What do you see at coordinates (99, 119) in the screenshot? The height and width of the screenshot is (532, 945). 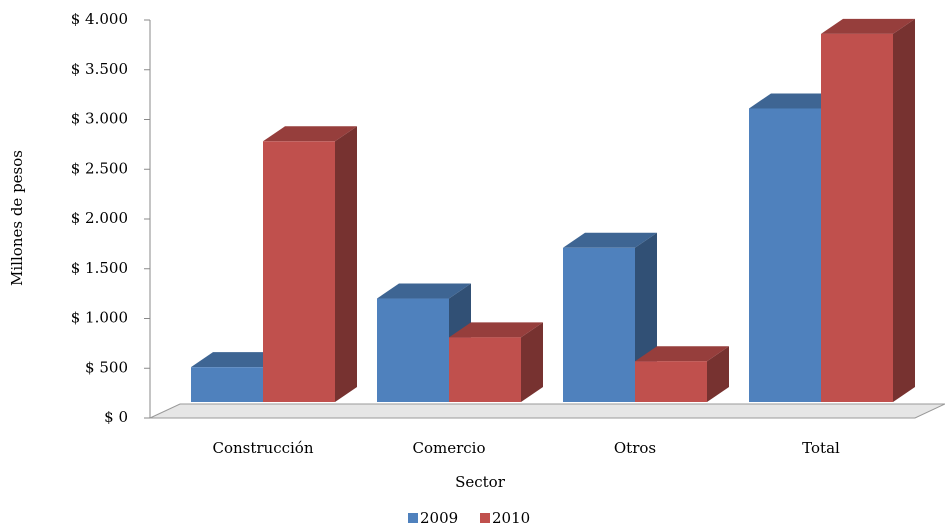 I see `y-tick-label: $ 3.000` at bounding box center [99, 119].